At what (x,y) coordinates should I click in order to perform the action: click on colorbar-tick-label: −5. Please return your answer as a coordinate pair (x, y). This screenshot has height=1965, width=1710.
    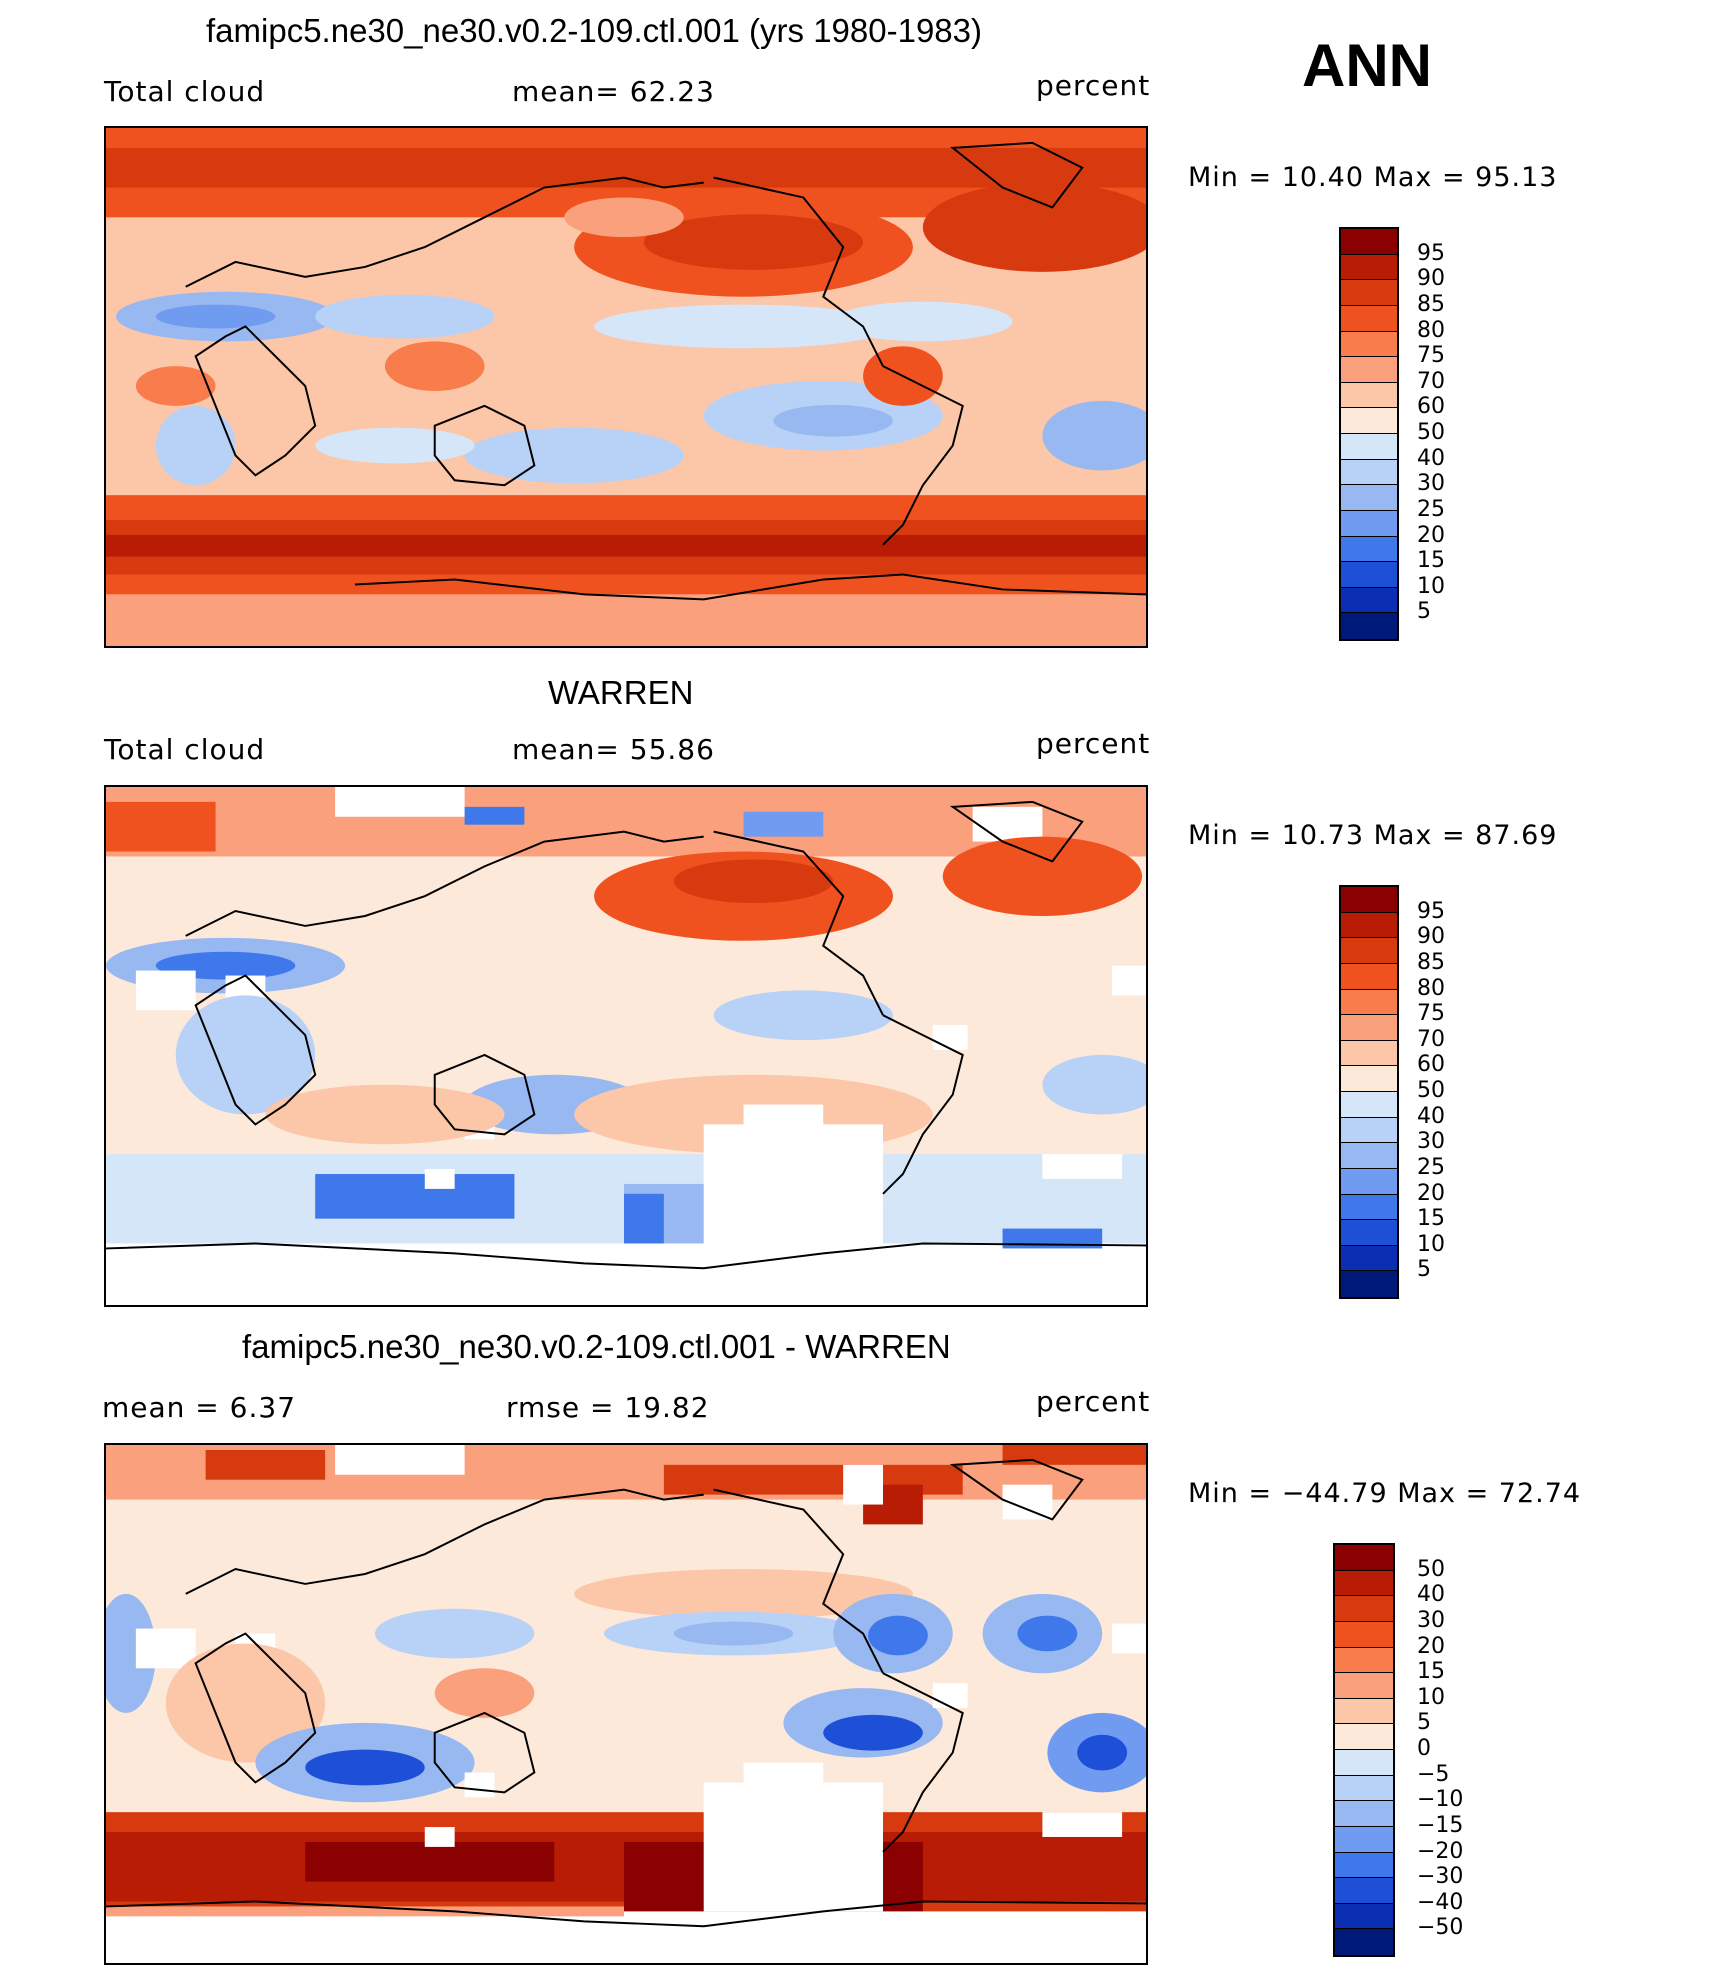
    Looking at the image, I should click on (1433, 1774).